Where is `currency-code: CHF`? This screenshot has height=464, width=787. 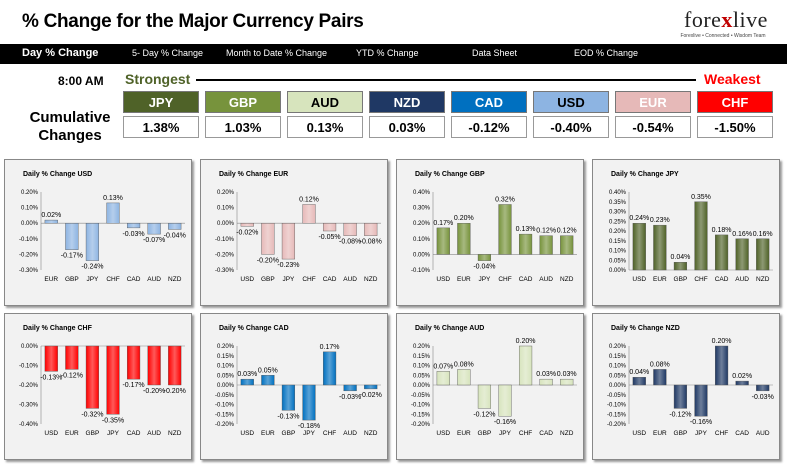 currency-code: CHF is located at coordinates (735, 102).